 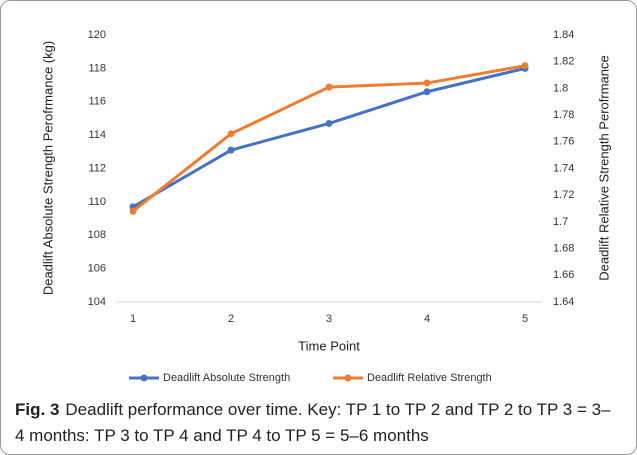 What do you see at coordinates (563, 168) in the screenshot?
I see `y2-tick-label: 1.74` at bounding box center [563, 168].